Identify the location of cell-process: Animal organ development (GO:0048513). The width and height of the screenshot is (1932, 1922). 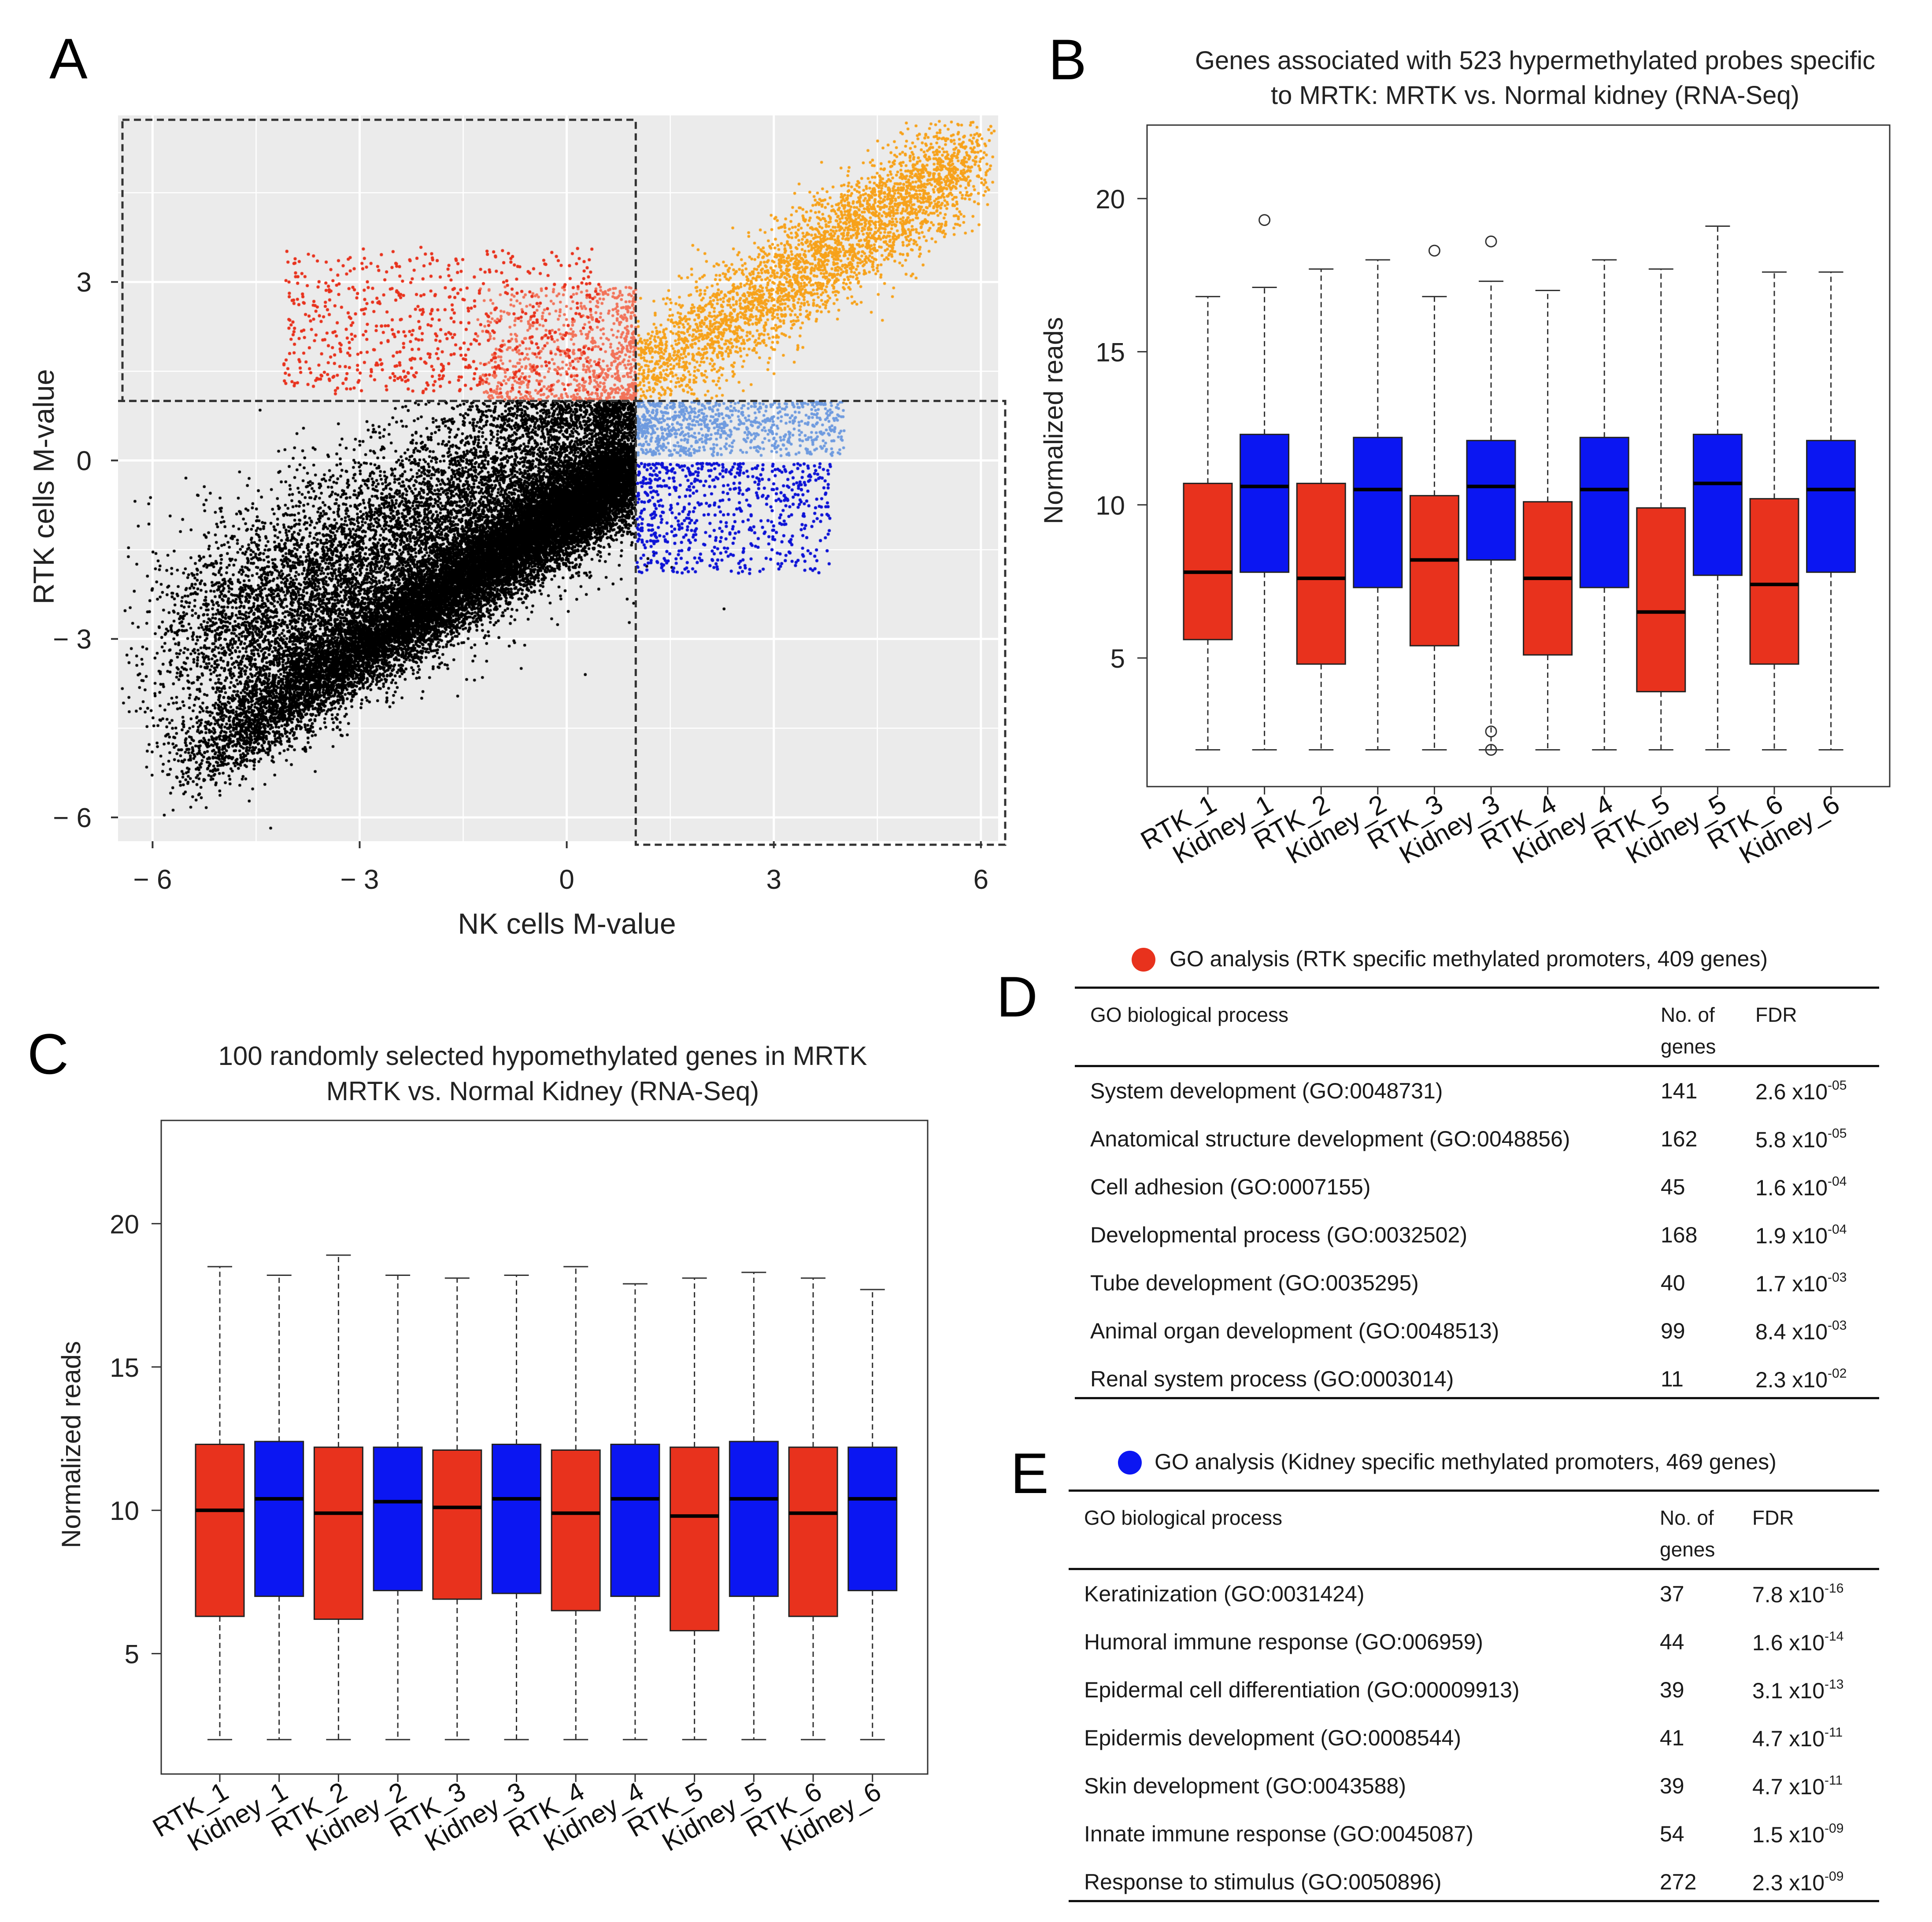
(1295, 1331).